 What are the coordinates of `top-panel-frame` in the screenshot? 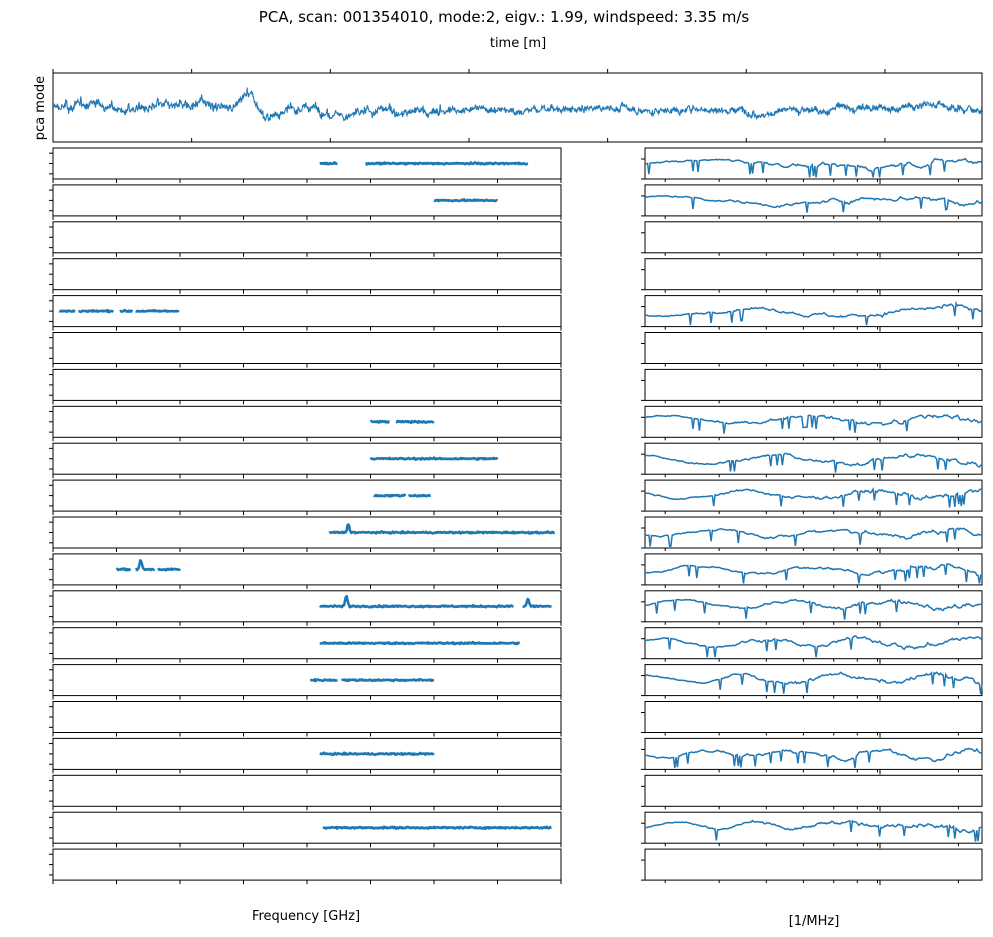 It's located at (517, 107).